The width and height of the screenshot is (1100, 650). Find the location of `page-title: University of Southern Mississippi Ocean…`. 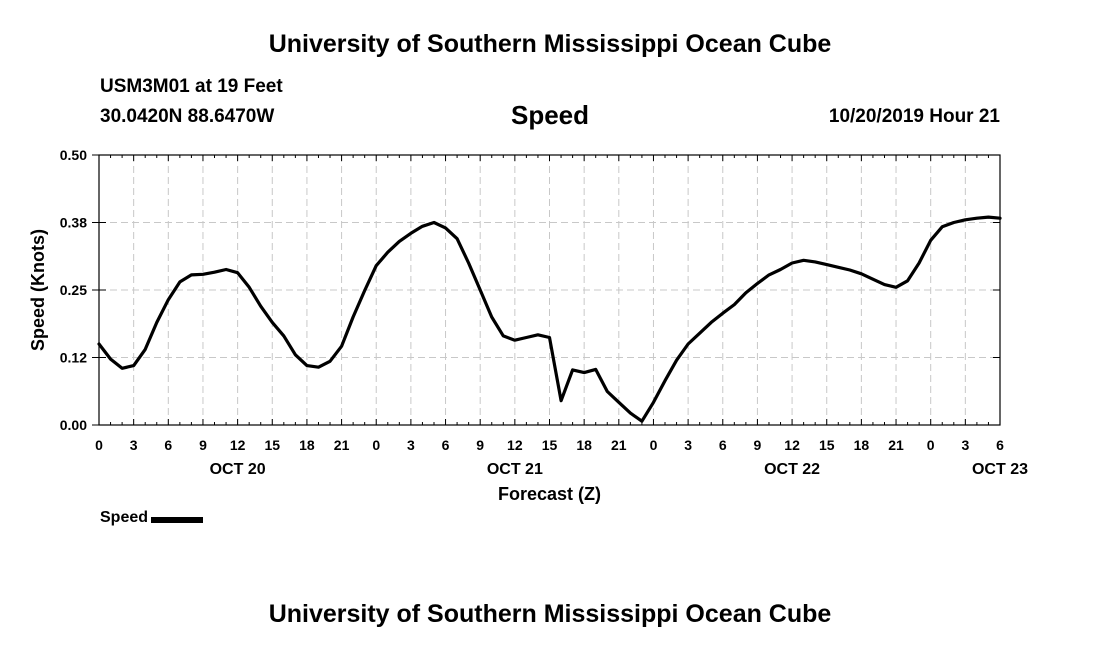

page-title: University of Southern Mississippi Ocean… is located at coordinates (550, 44).